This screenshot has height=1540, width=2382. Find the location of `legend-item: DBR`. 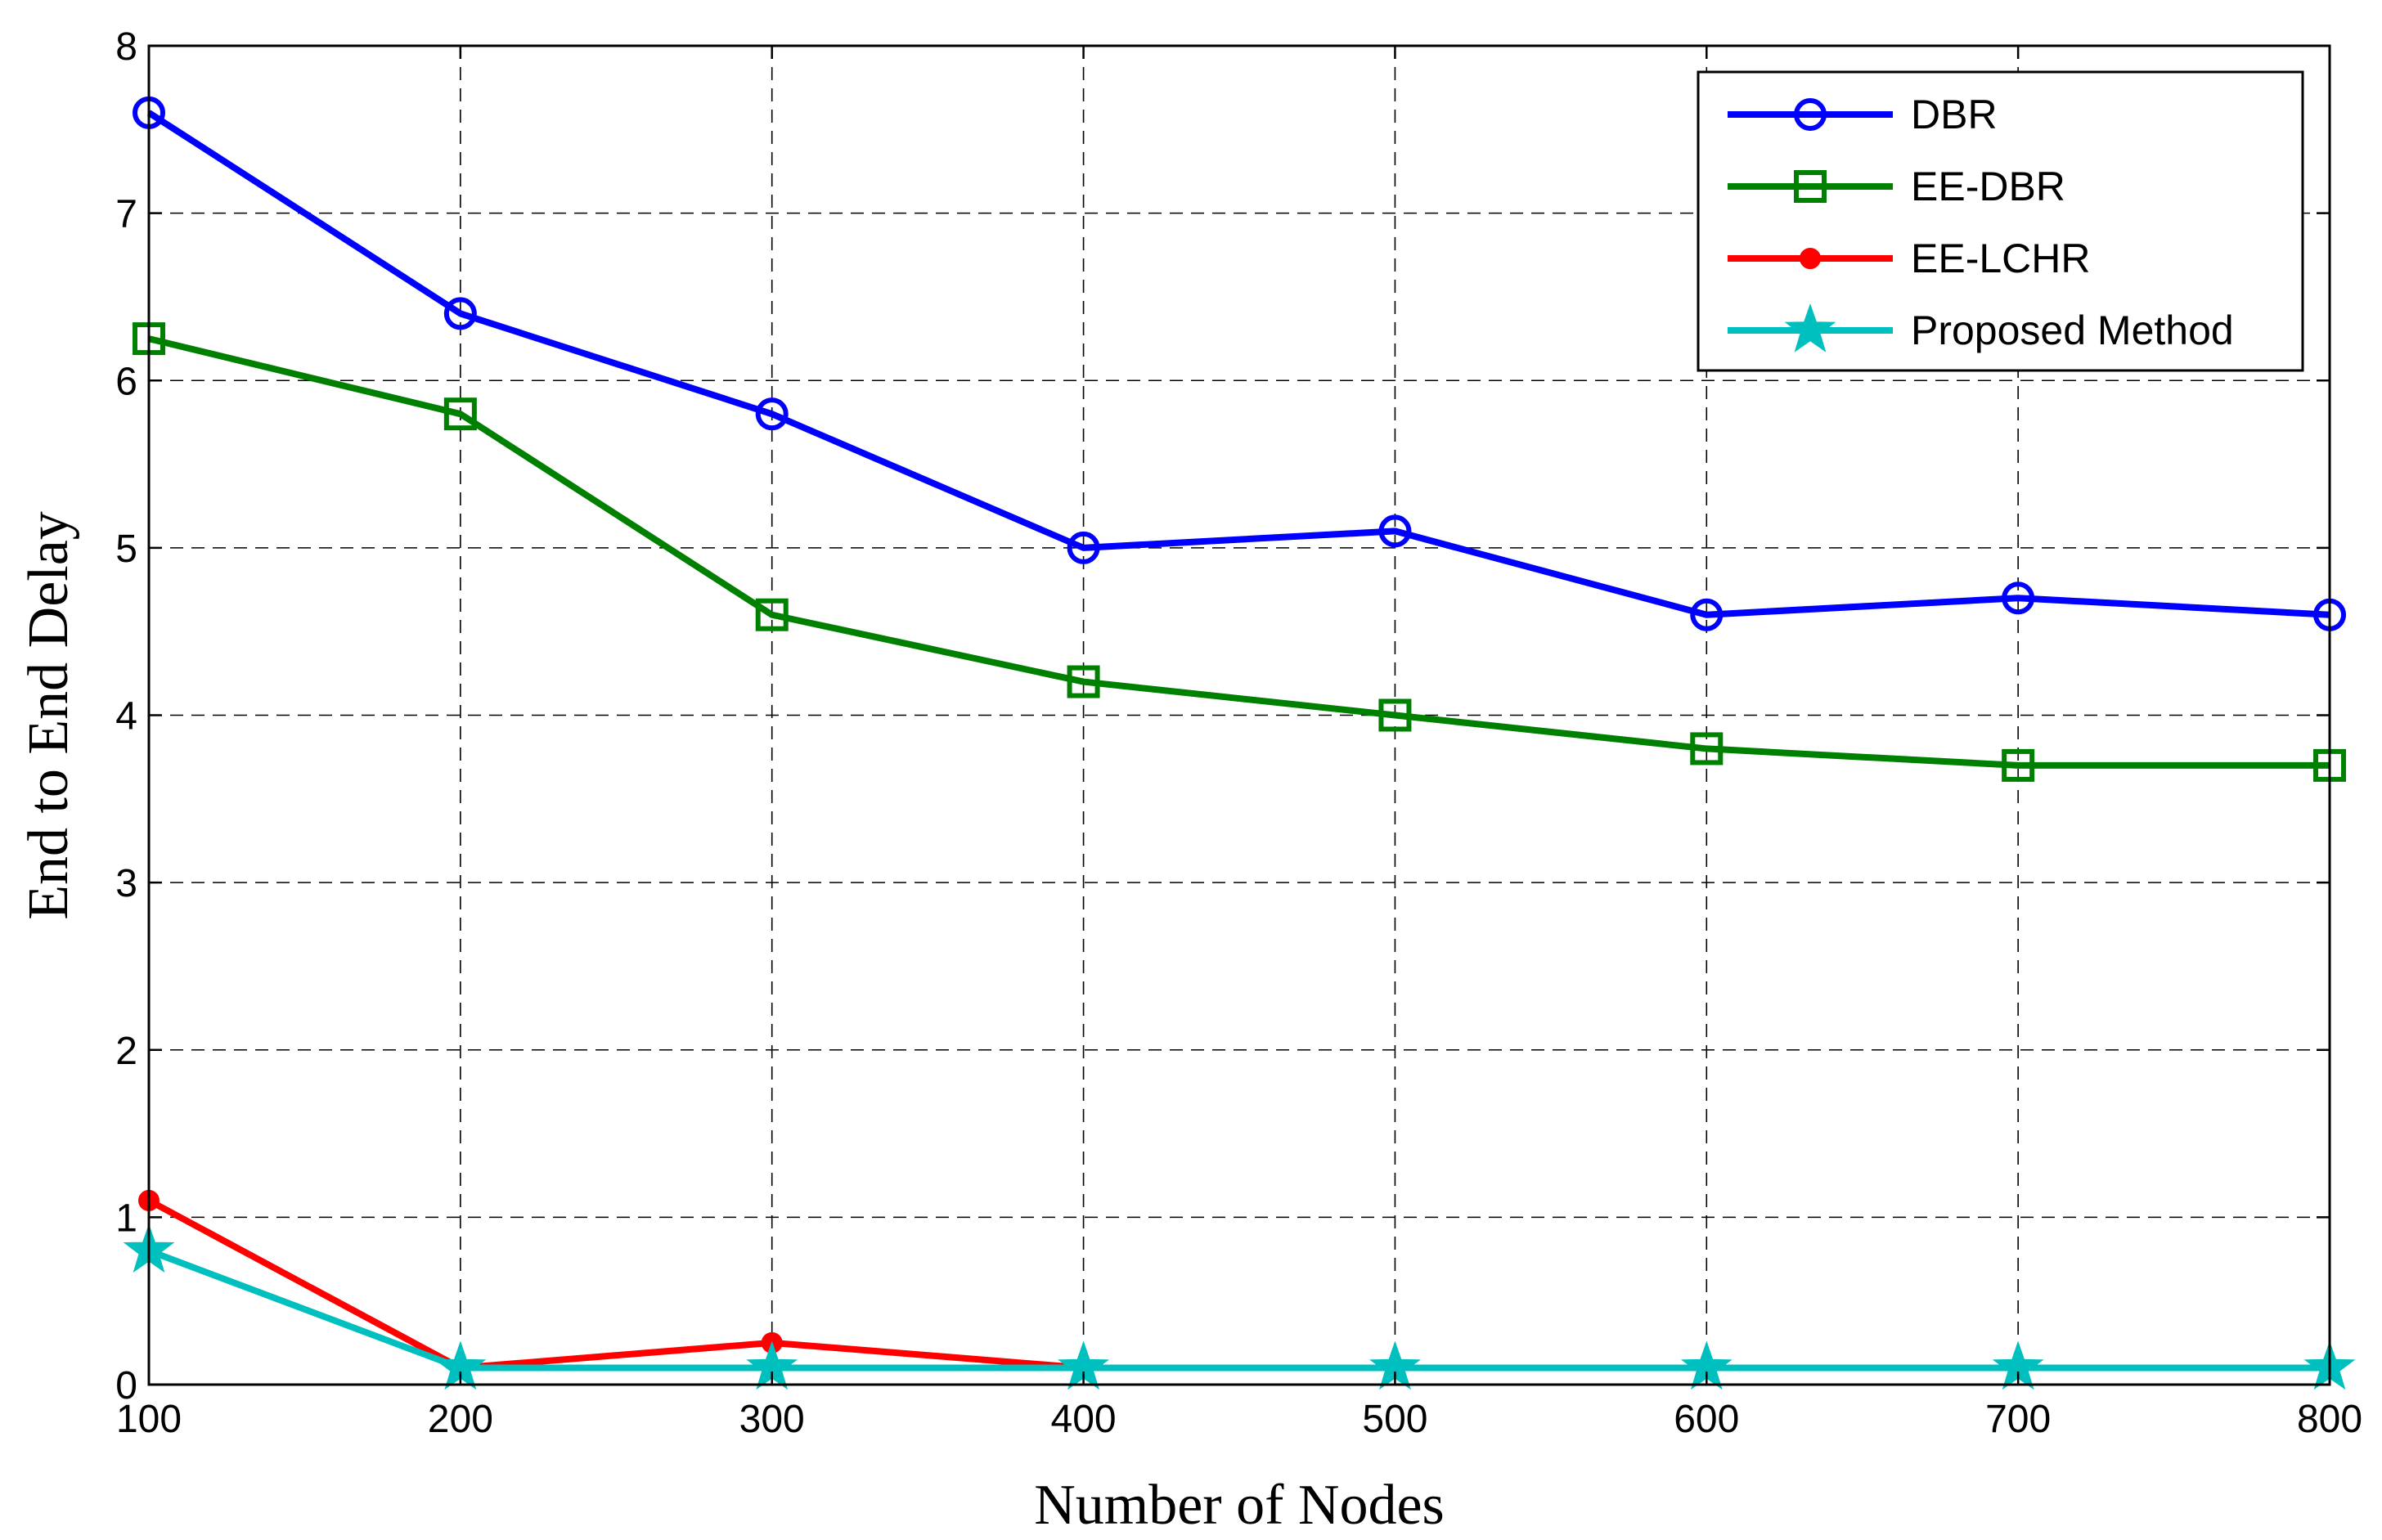

legend-item: DBR is located at coordinates (1863, 114).